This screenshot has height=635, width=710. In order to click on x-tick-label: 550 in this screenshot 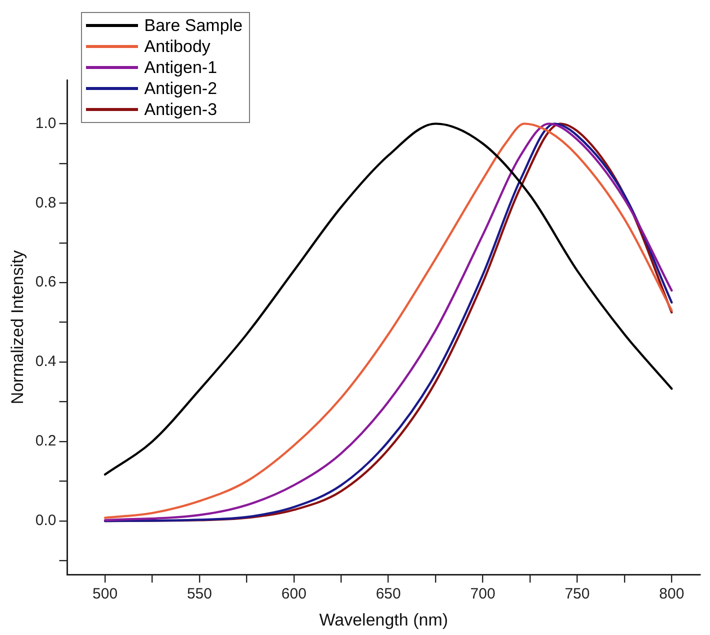, I will do `click(199, 594)`.